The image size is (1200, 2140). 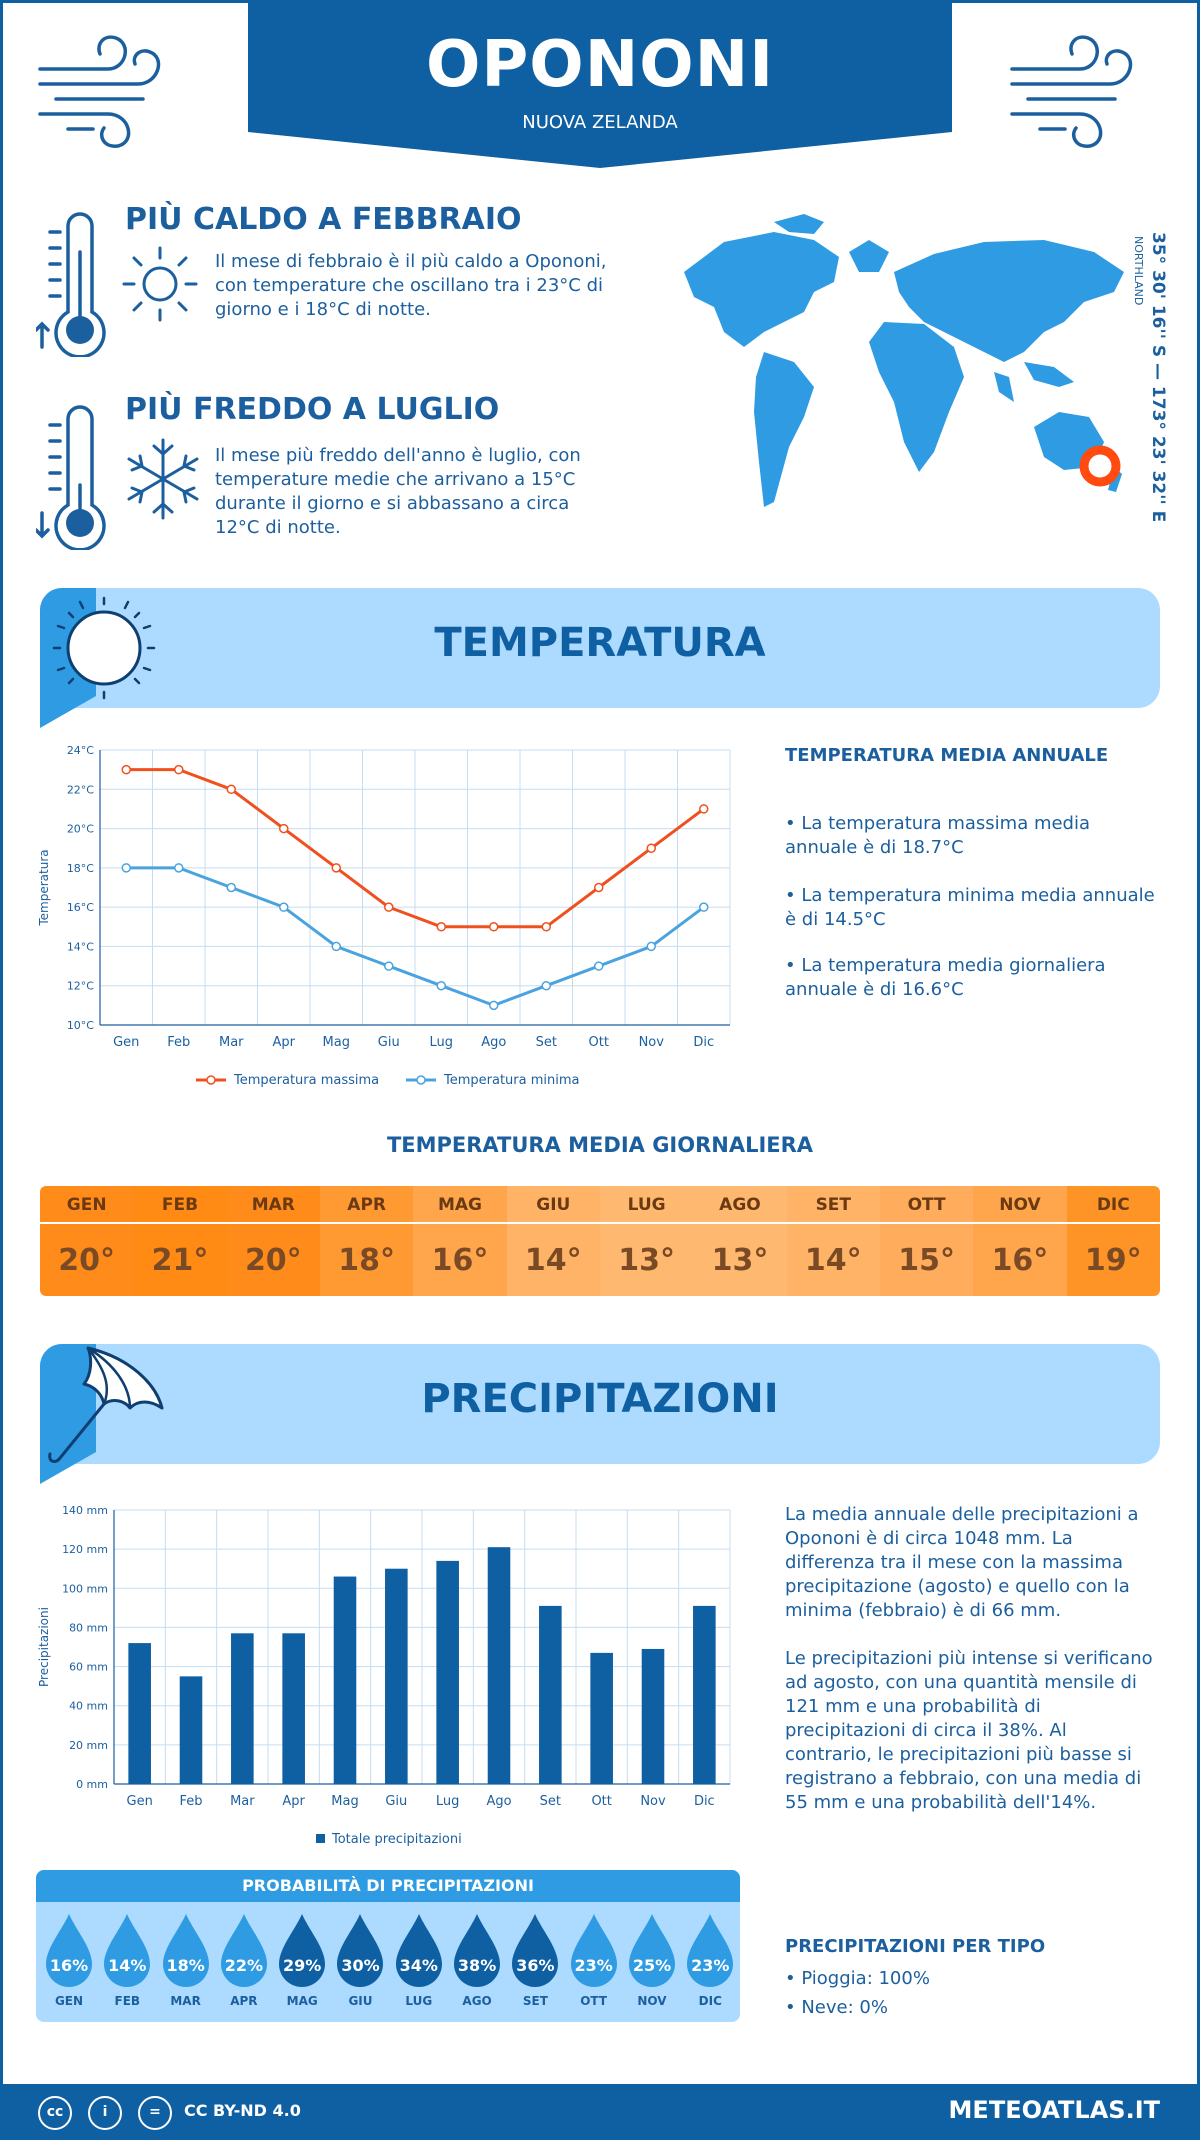 What do you see at coordinates (105, 2113) in the screenshot?
I see `attribution-icon: i` at bounding box center [105, 2113].